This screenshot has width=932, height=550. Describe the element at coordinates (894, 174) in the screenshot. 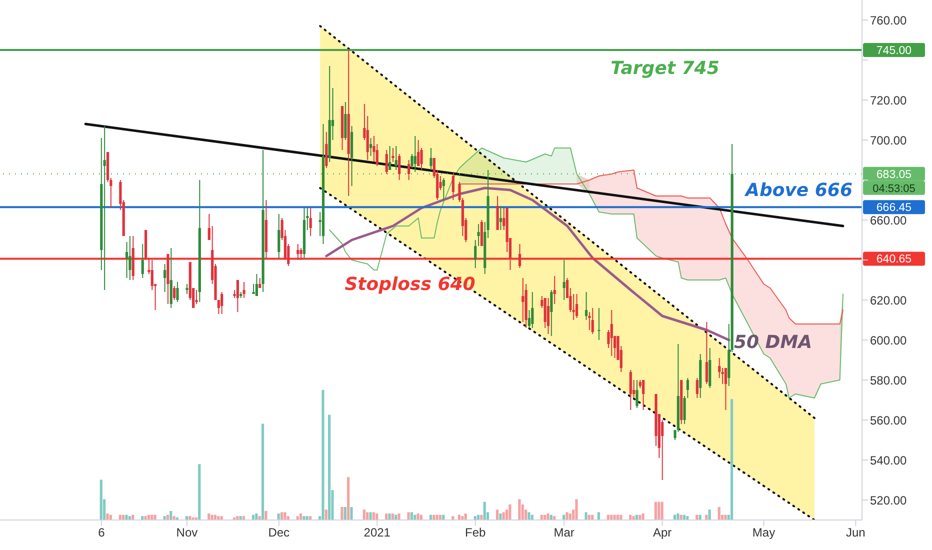

I see `ref-line-label: 683.05` at that location.